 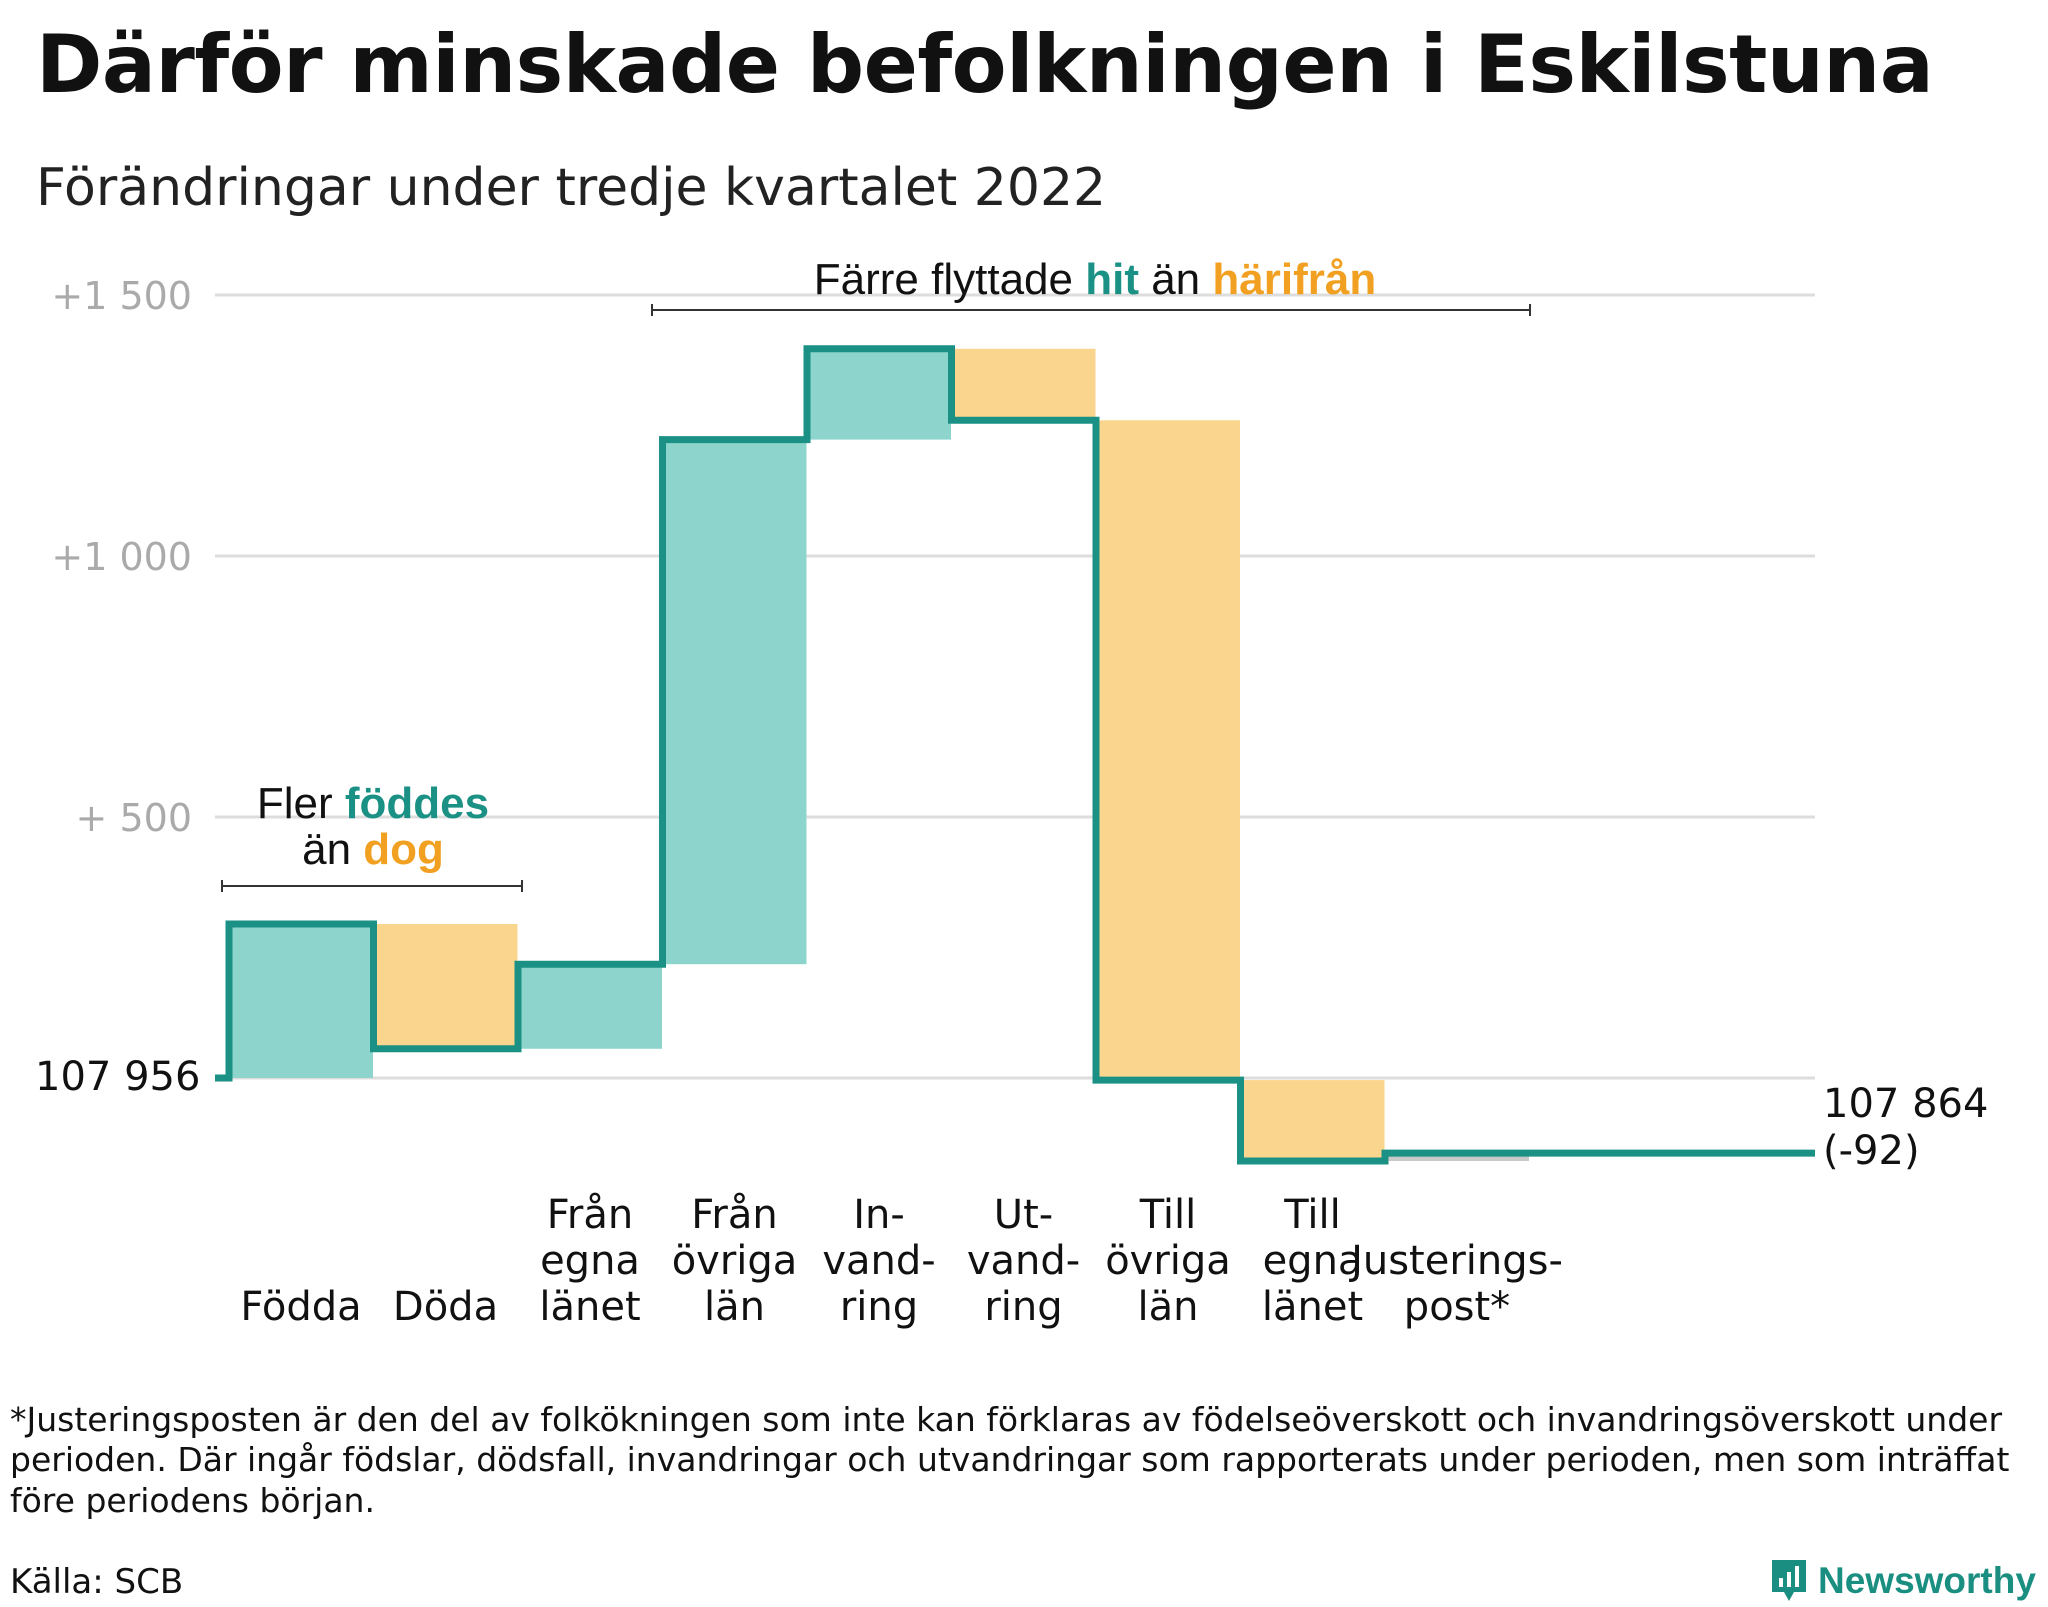 What do you see at coordinates (300, 1307) in the screenshot?
I see `category-label: Födda` at bounding box center [300, 1307].